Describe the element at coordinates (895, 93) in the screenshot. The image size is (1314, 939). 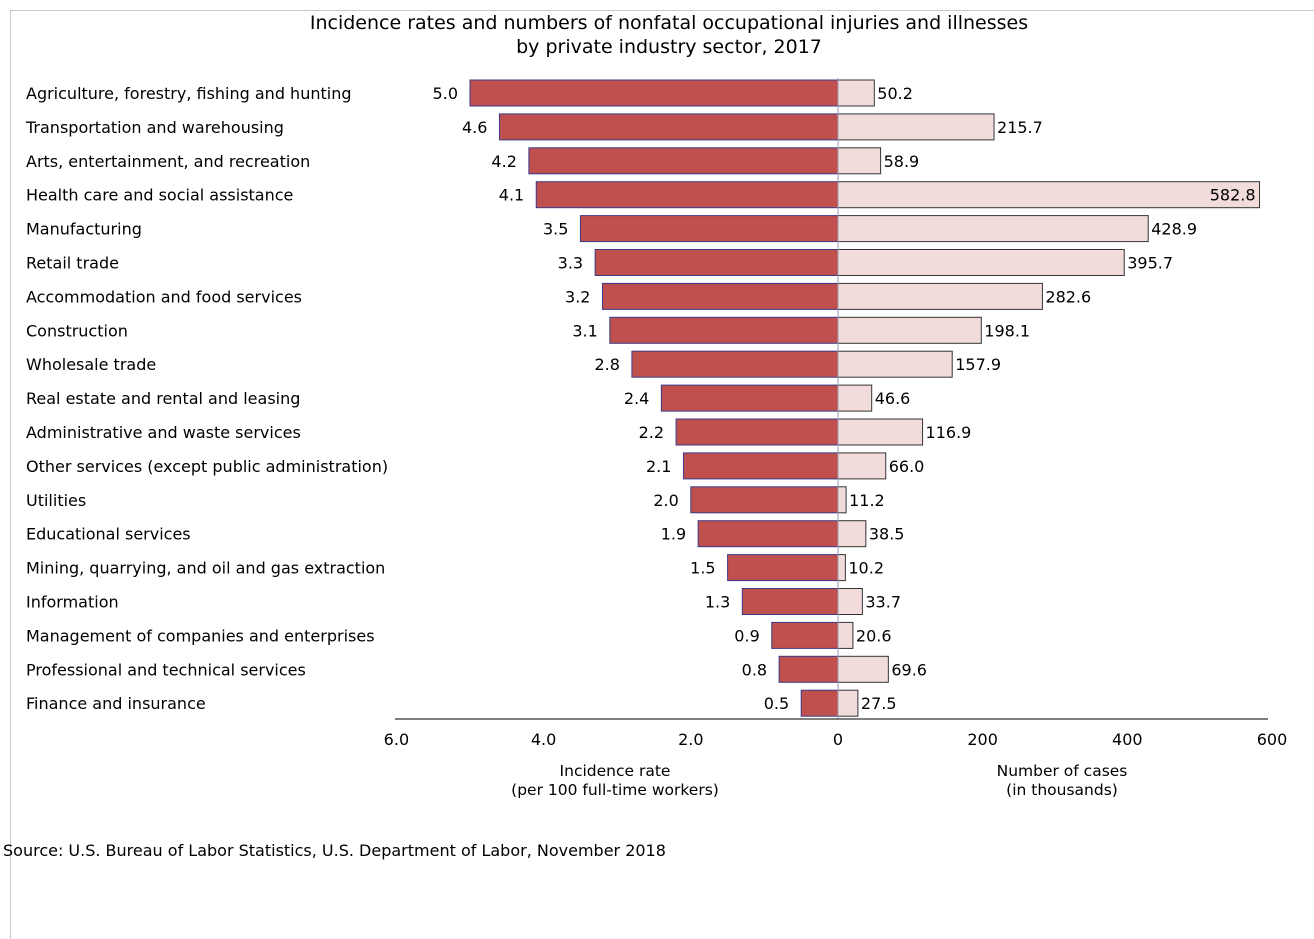
I see `cases-data-label: 50.2` at that location.